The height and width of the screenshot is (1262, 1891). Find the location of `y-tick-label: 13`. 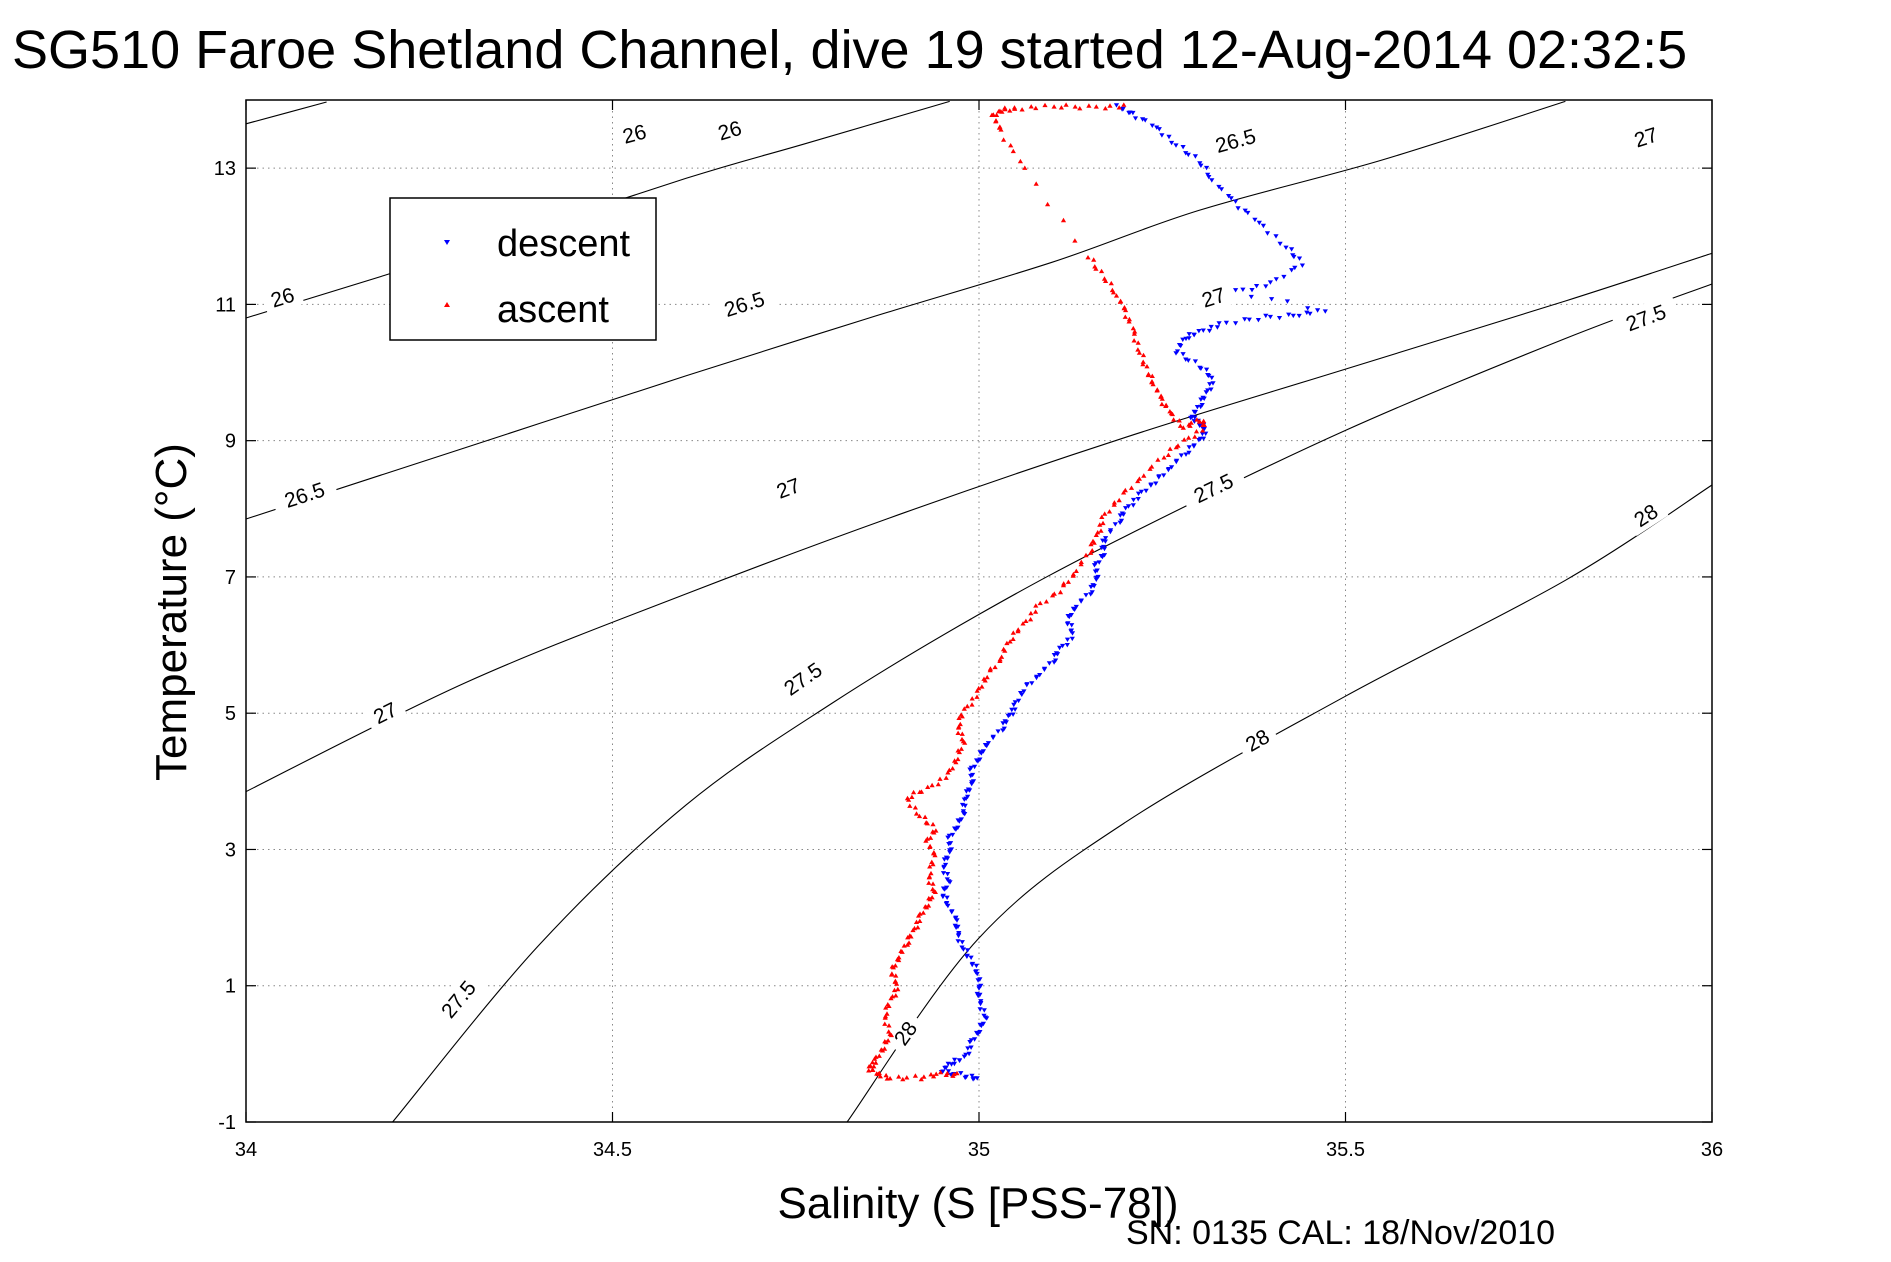

y-tick-label: 13 is located at coordinates (225, 169).